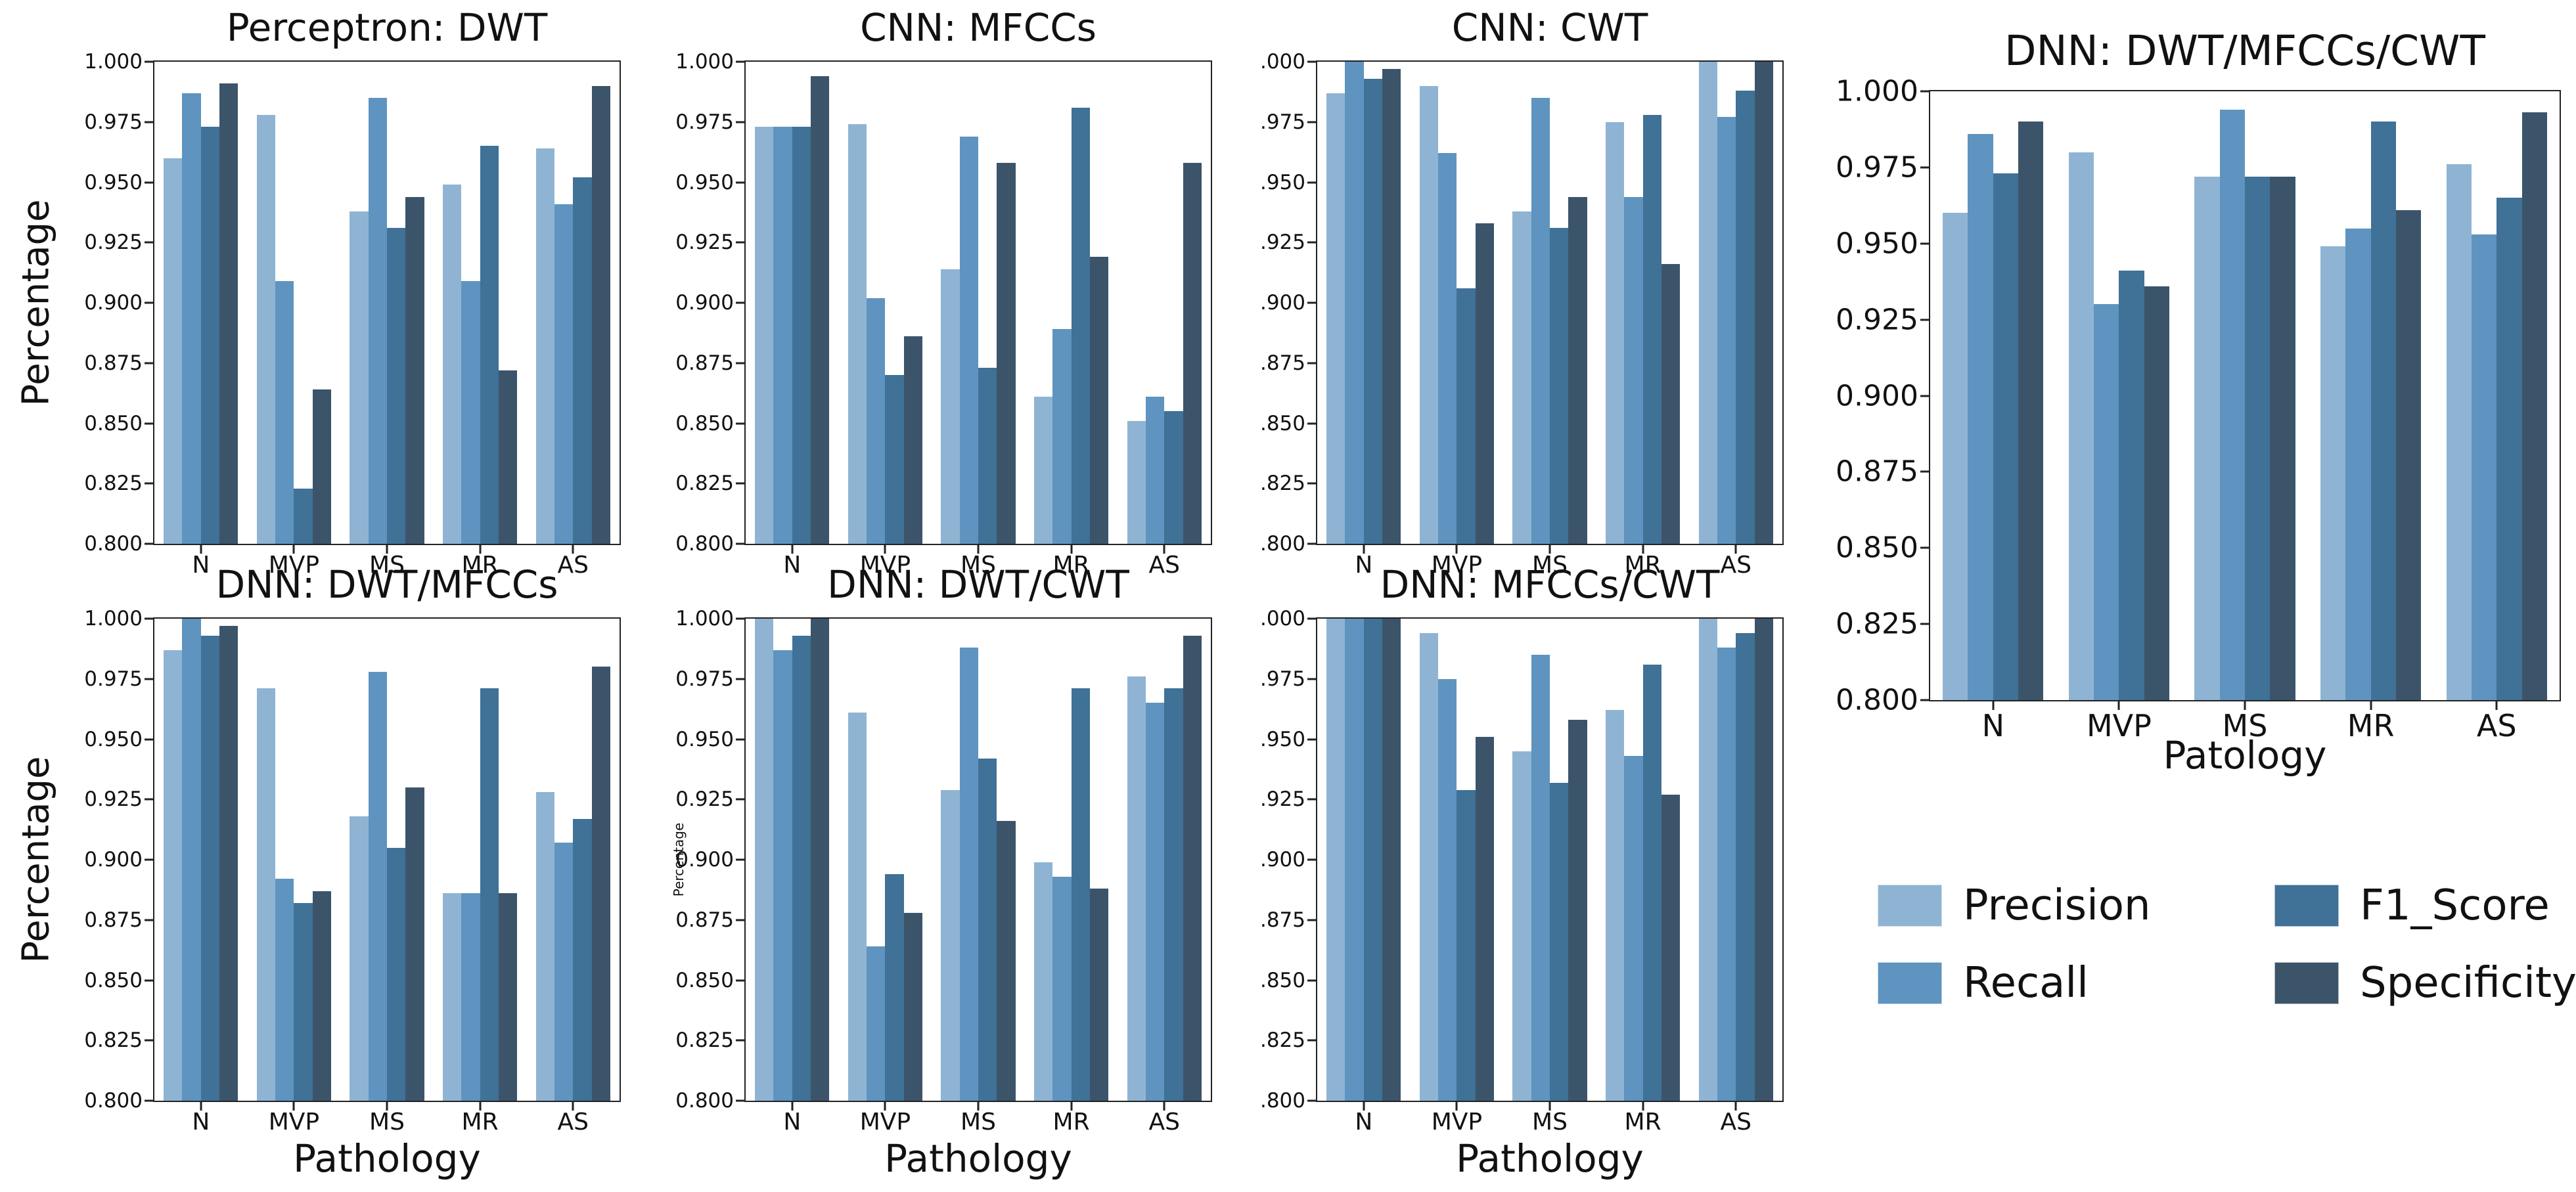 The image size is (2576, 1192). Describe the element at coordinates (1043, 981) in the screenshot. I see `bar-precision-mr` at that location.